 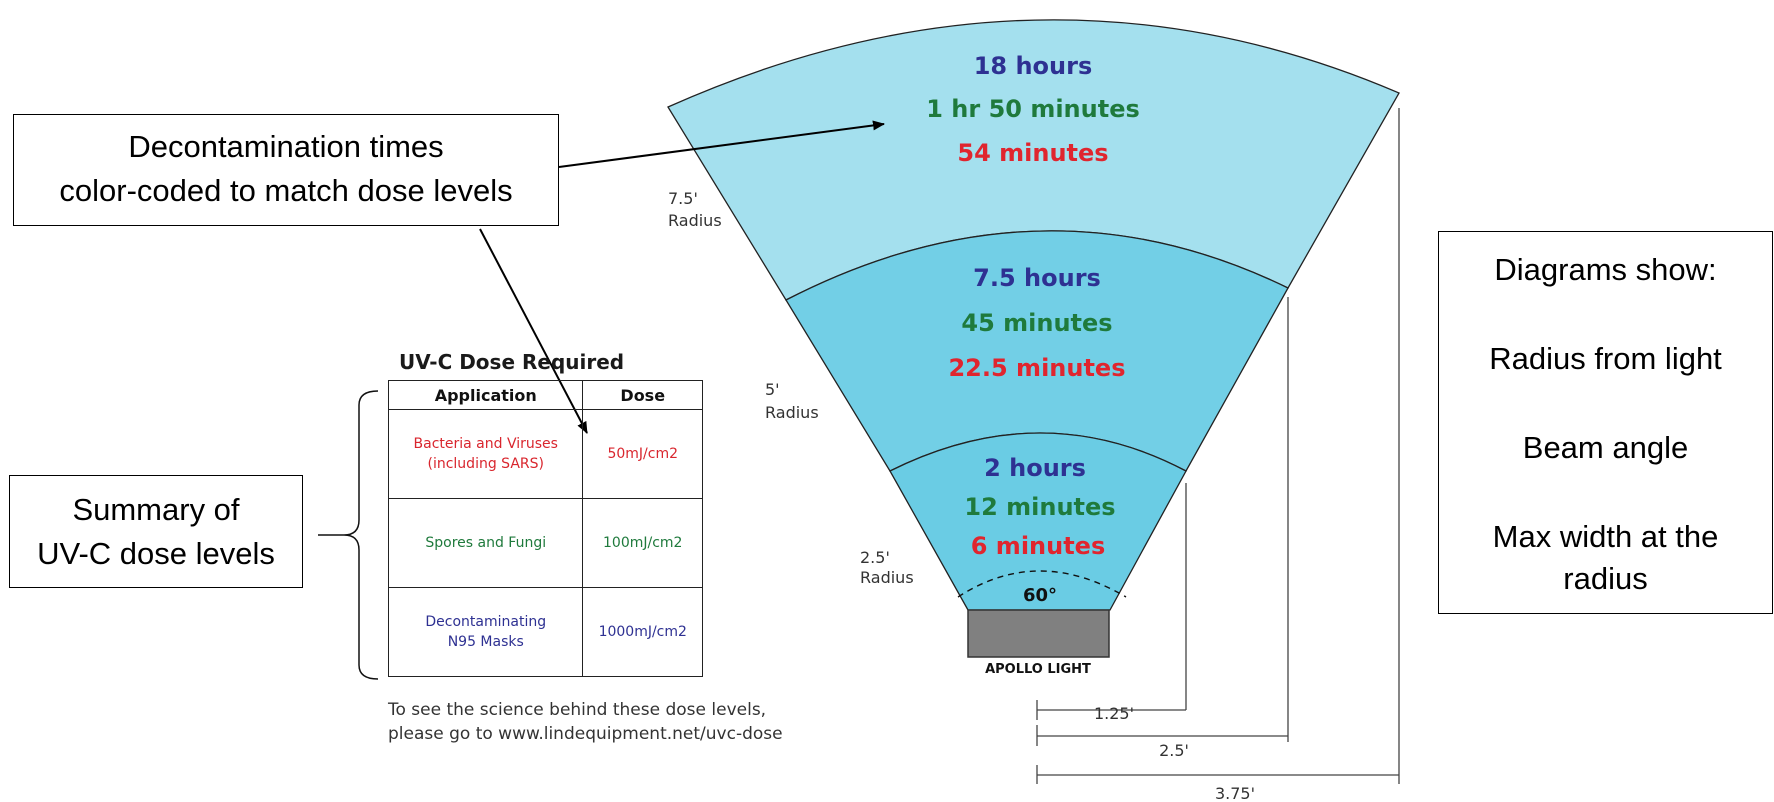 I want to click on middle-time-masks: 7.5 hours, so click(x=1037, y=278).